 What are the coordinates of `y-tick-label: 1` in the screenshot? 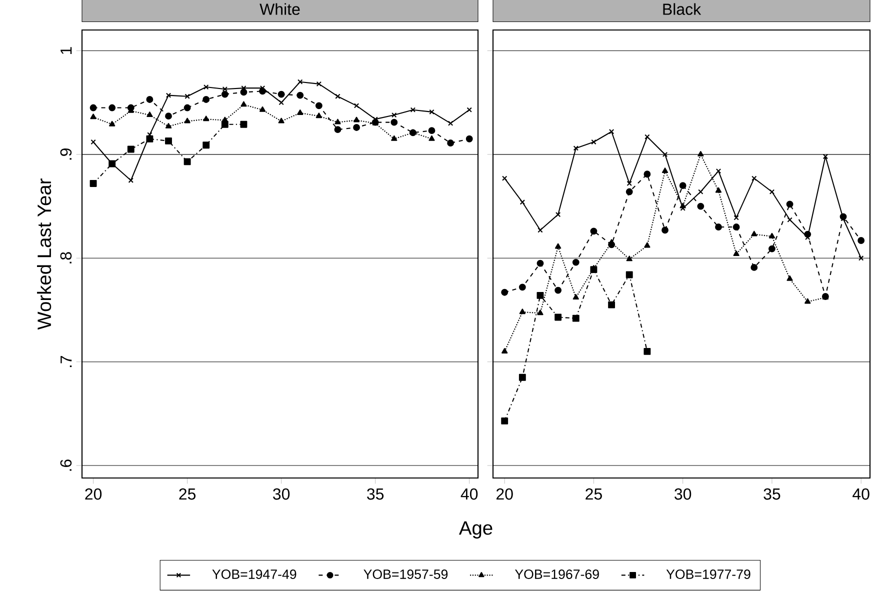 It's located at (66, 50).